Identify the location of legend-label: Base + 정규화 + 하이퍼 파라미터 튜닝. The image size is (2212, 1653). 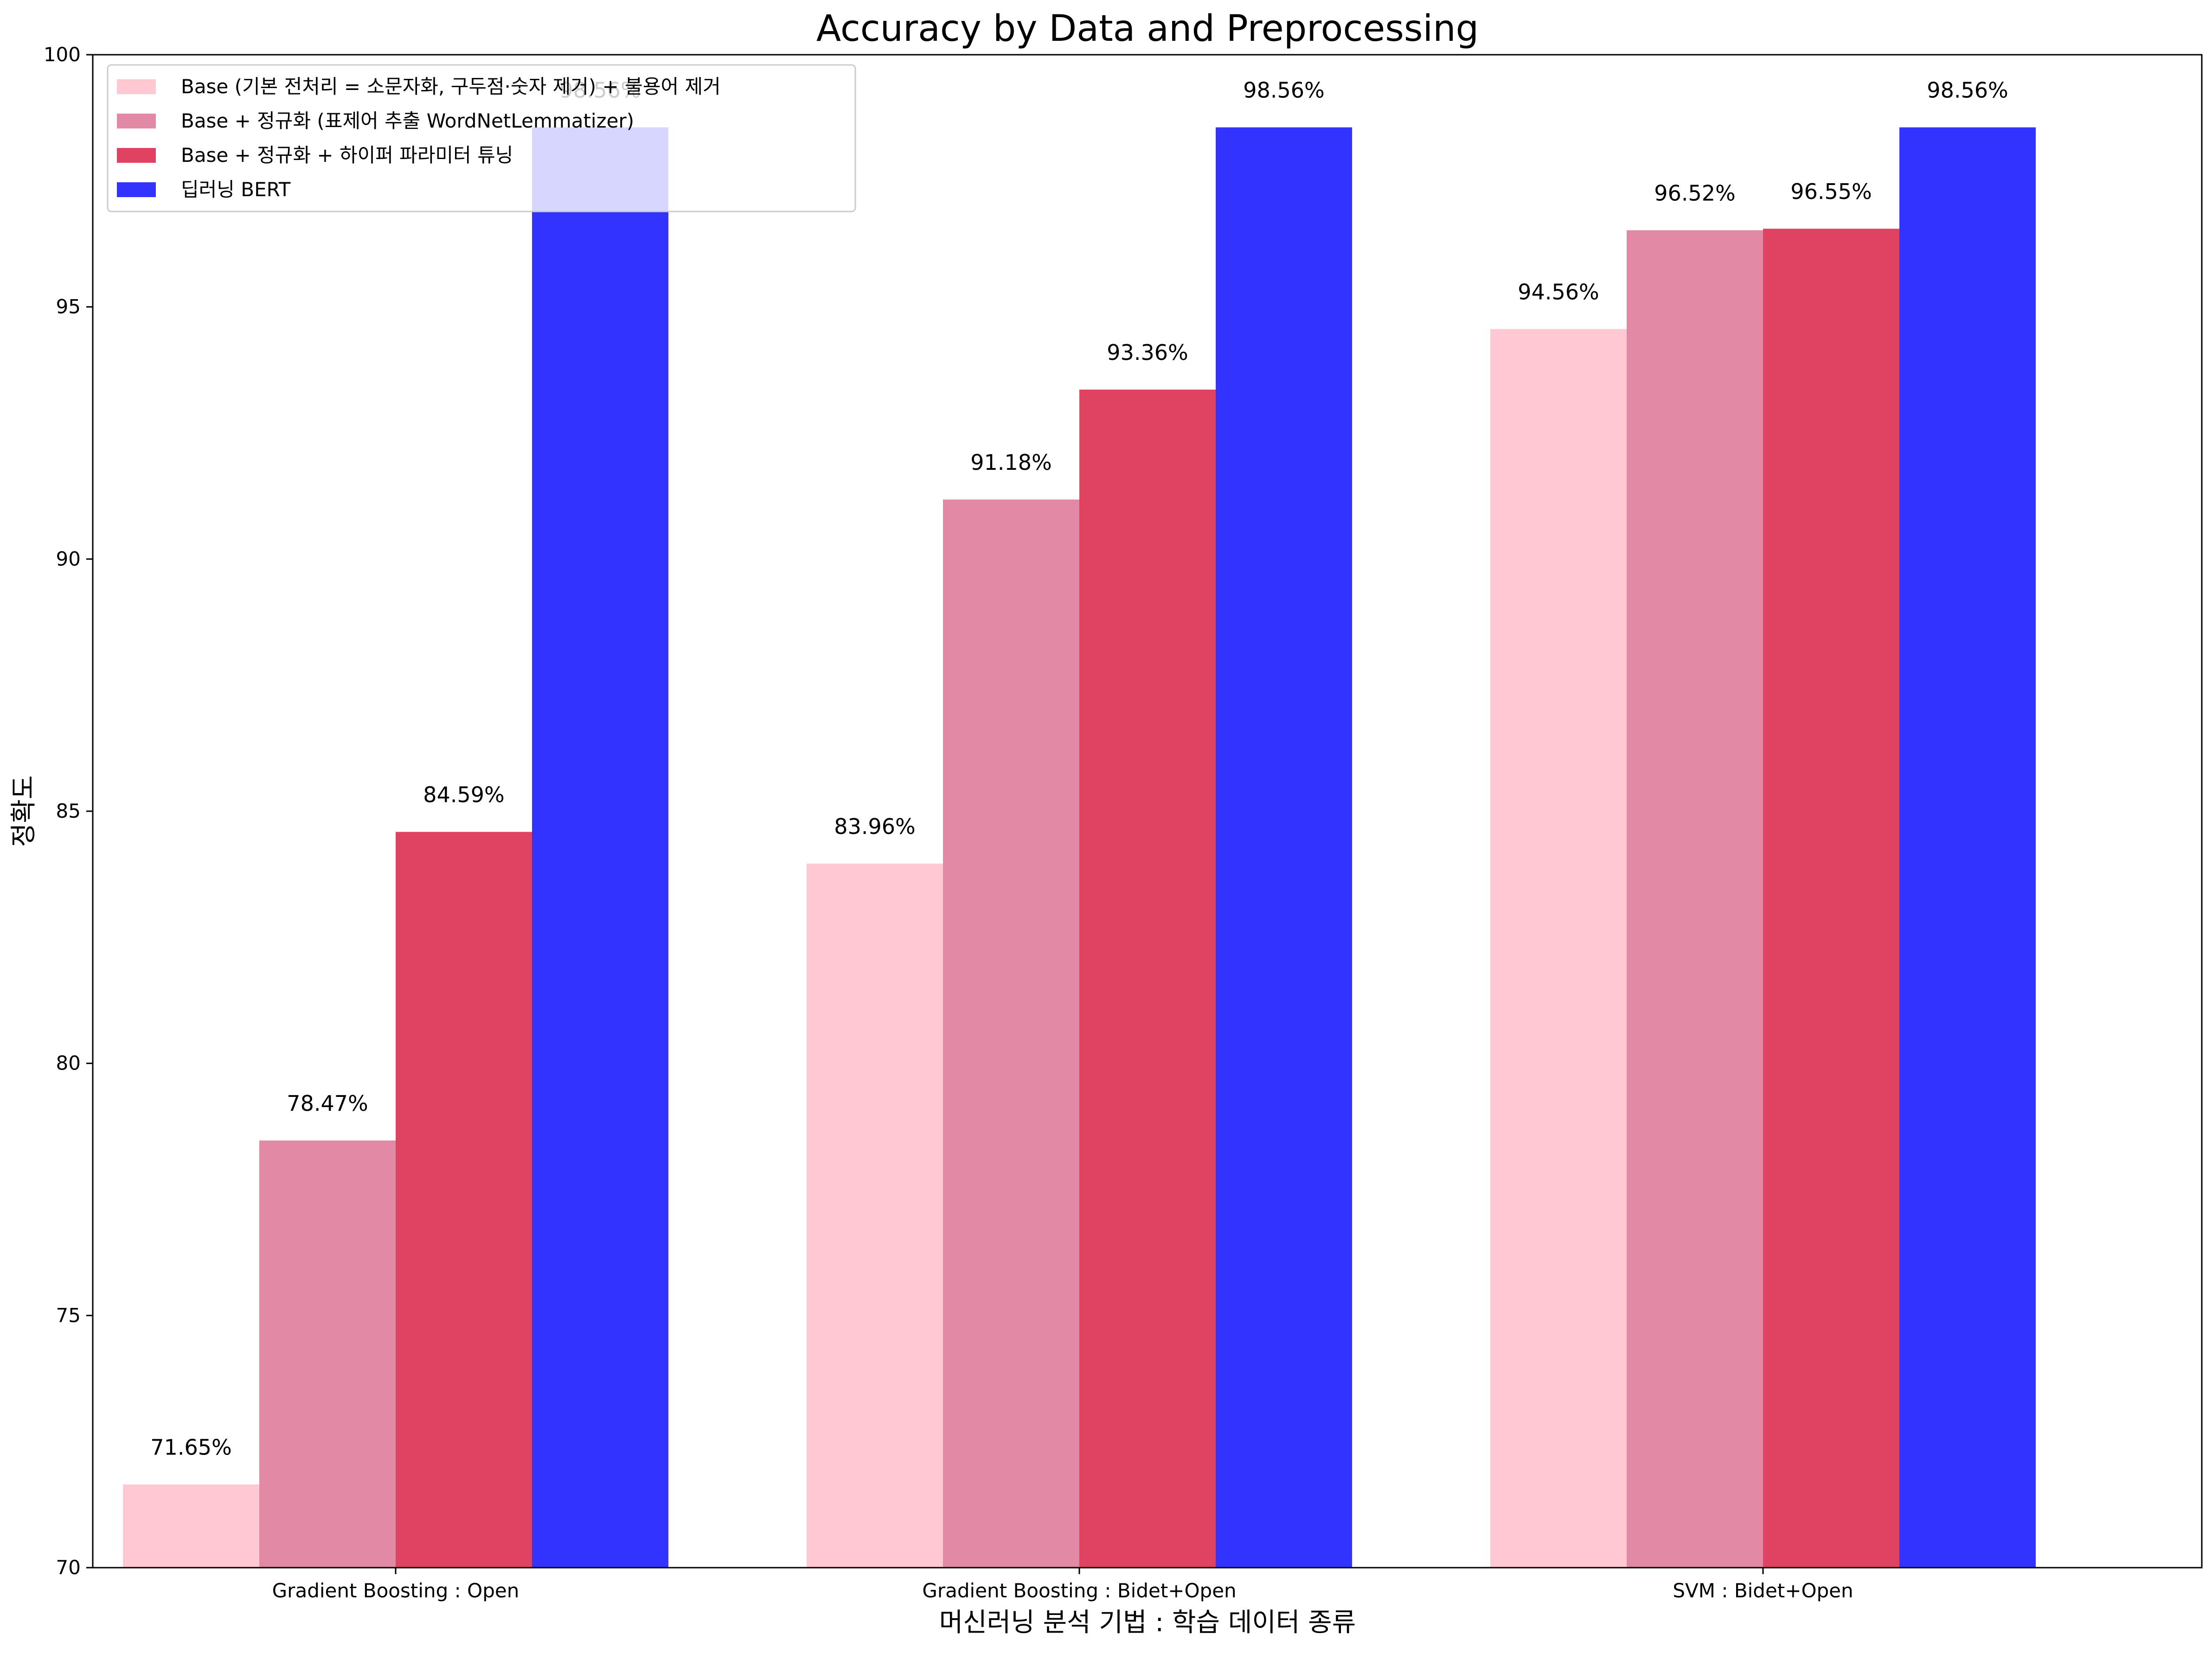
(347, 155).